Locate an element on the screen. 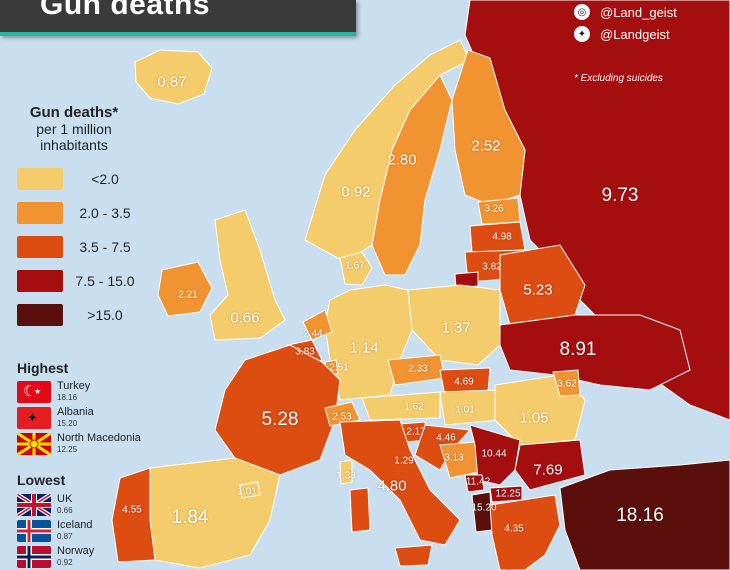 This screenshot has width=730, height=570. map-label-serbia: 10.44 is located at coordinates (494, 454).